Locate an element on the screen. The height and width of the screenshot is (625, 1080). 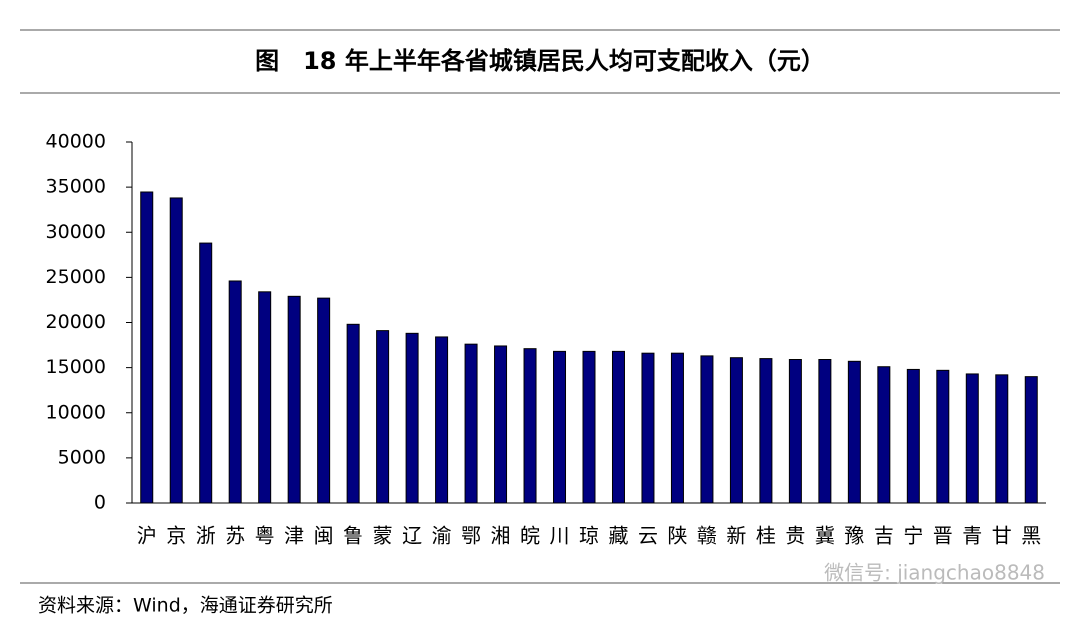
y-tick-label: 30000 is located at coordinates (76, 232).